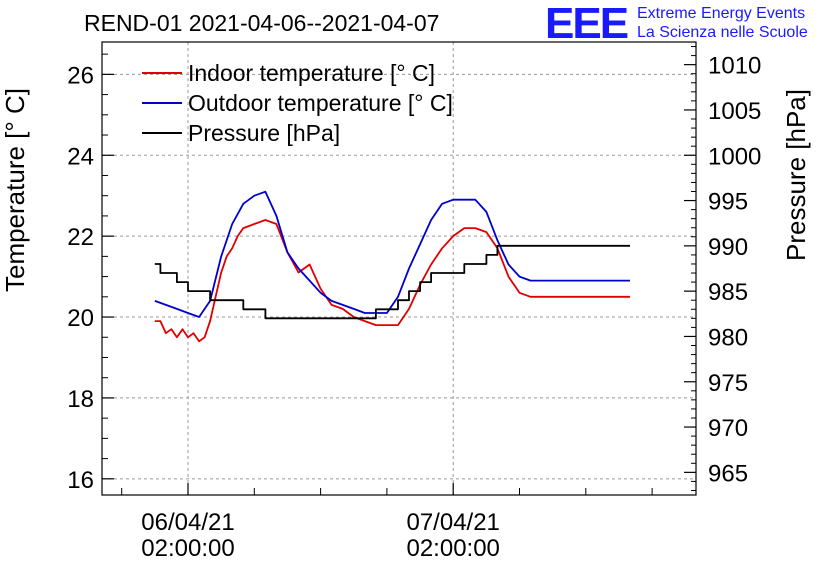 The image size is (836, 572). Describe the element at coordinates (728, 292) in the screenshot. I see `y2-tick-label: 985` at that location.